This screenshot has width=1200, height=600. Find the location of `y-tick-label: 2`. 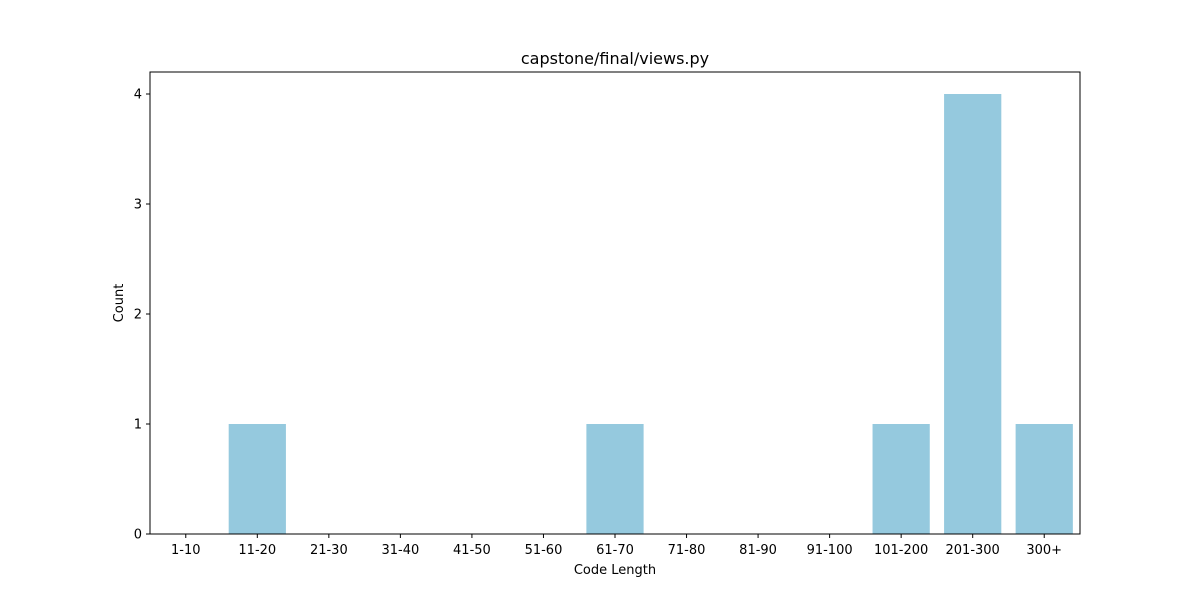

y-tick-label: 2 is located at coordinates (138, 315).